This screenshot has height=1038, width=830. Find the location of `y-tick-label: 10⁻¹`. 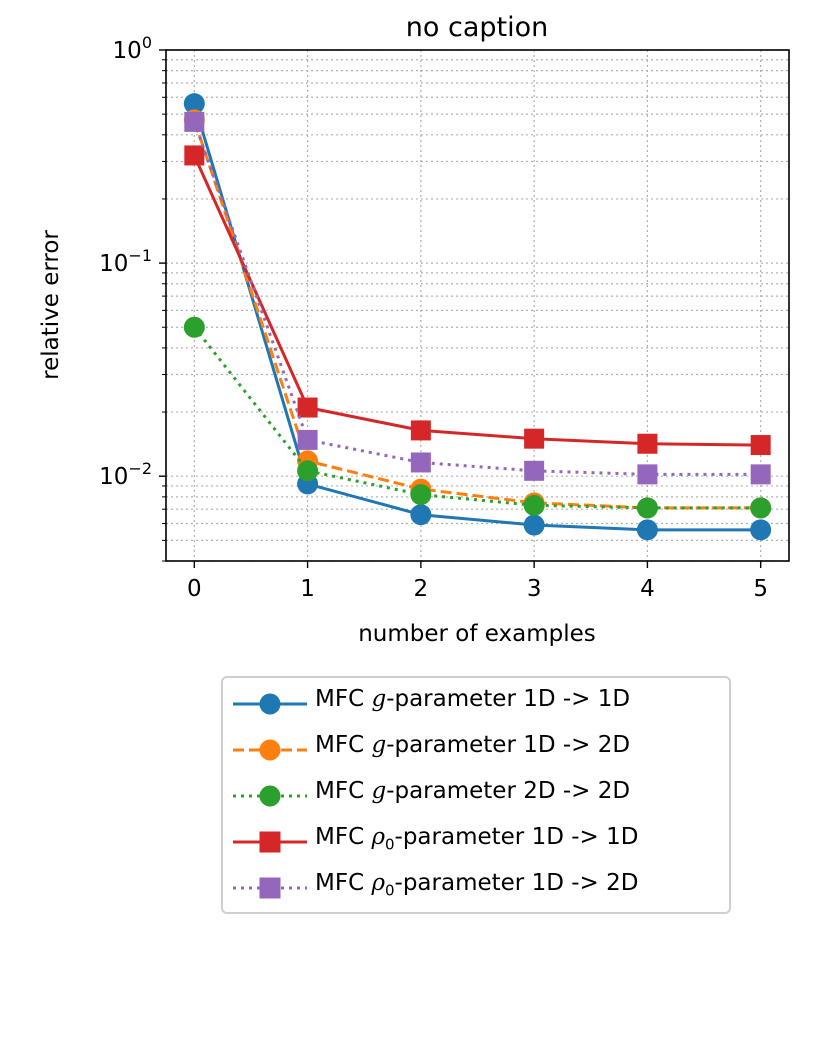

y-tick-label: 10⁻¹ is located at coordinates (125, 261).